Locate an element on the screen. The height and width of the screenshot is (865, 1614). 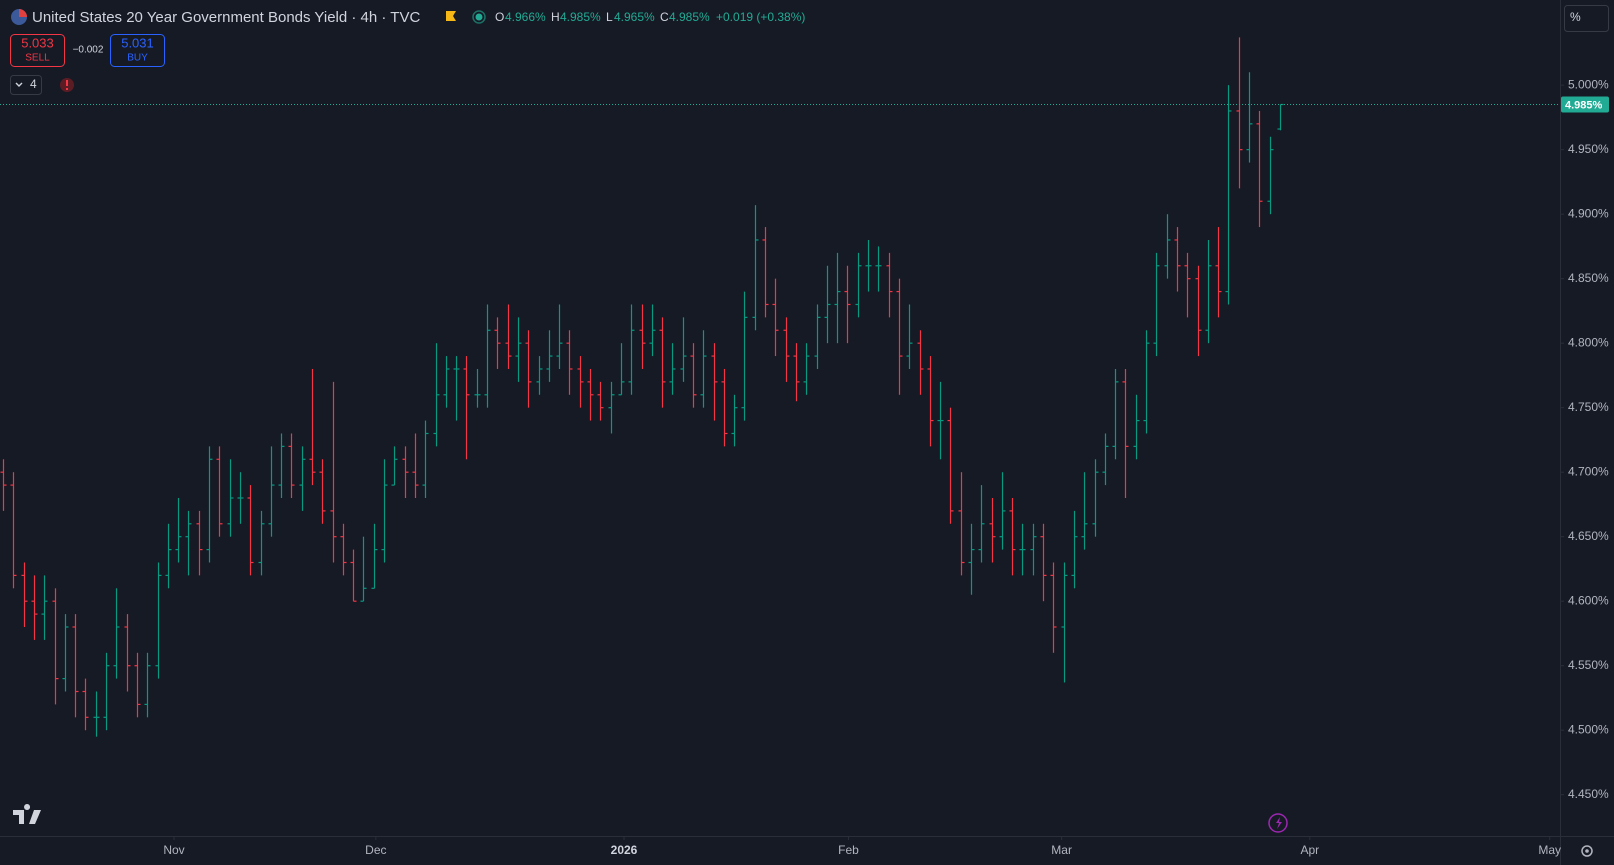
y-tick-label: 4.900% is located at coordinates (1588, 213).